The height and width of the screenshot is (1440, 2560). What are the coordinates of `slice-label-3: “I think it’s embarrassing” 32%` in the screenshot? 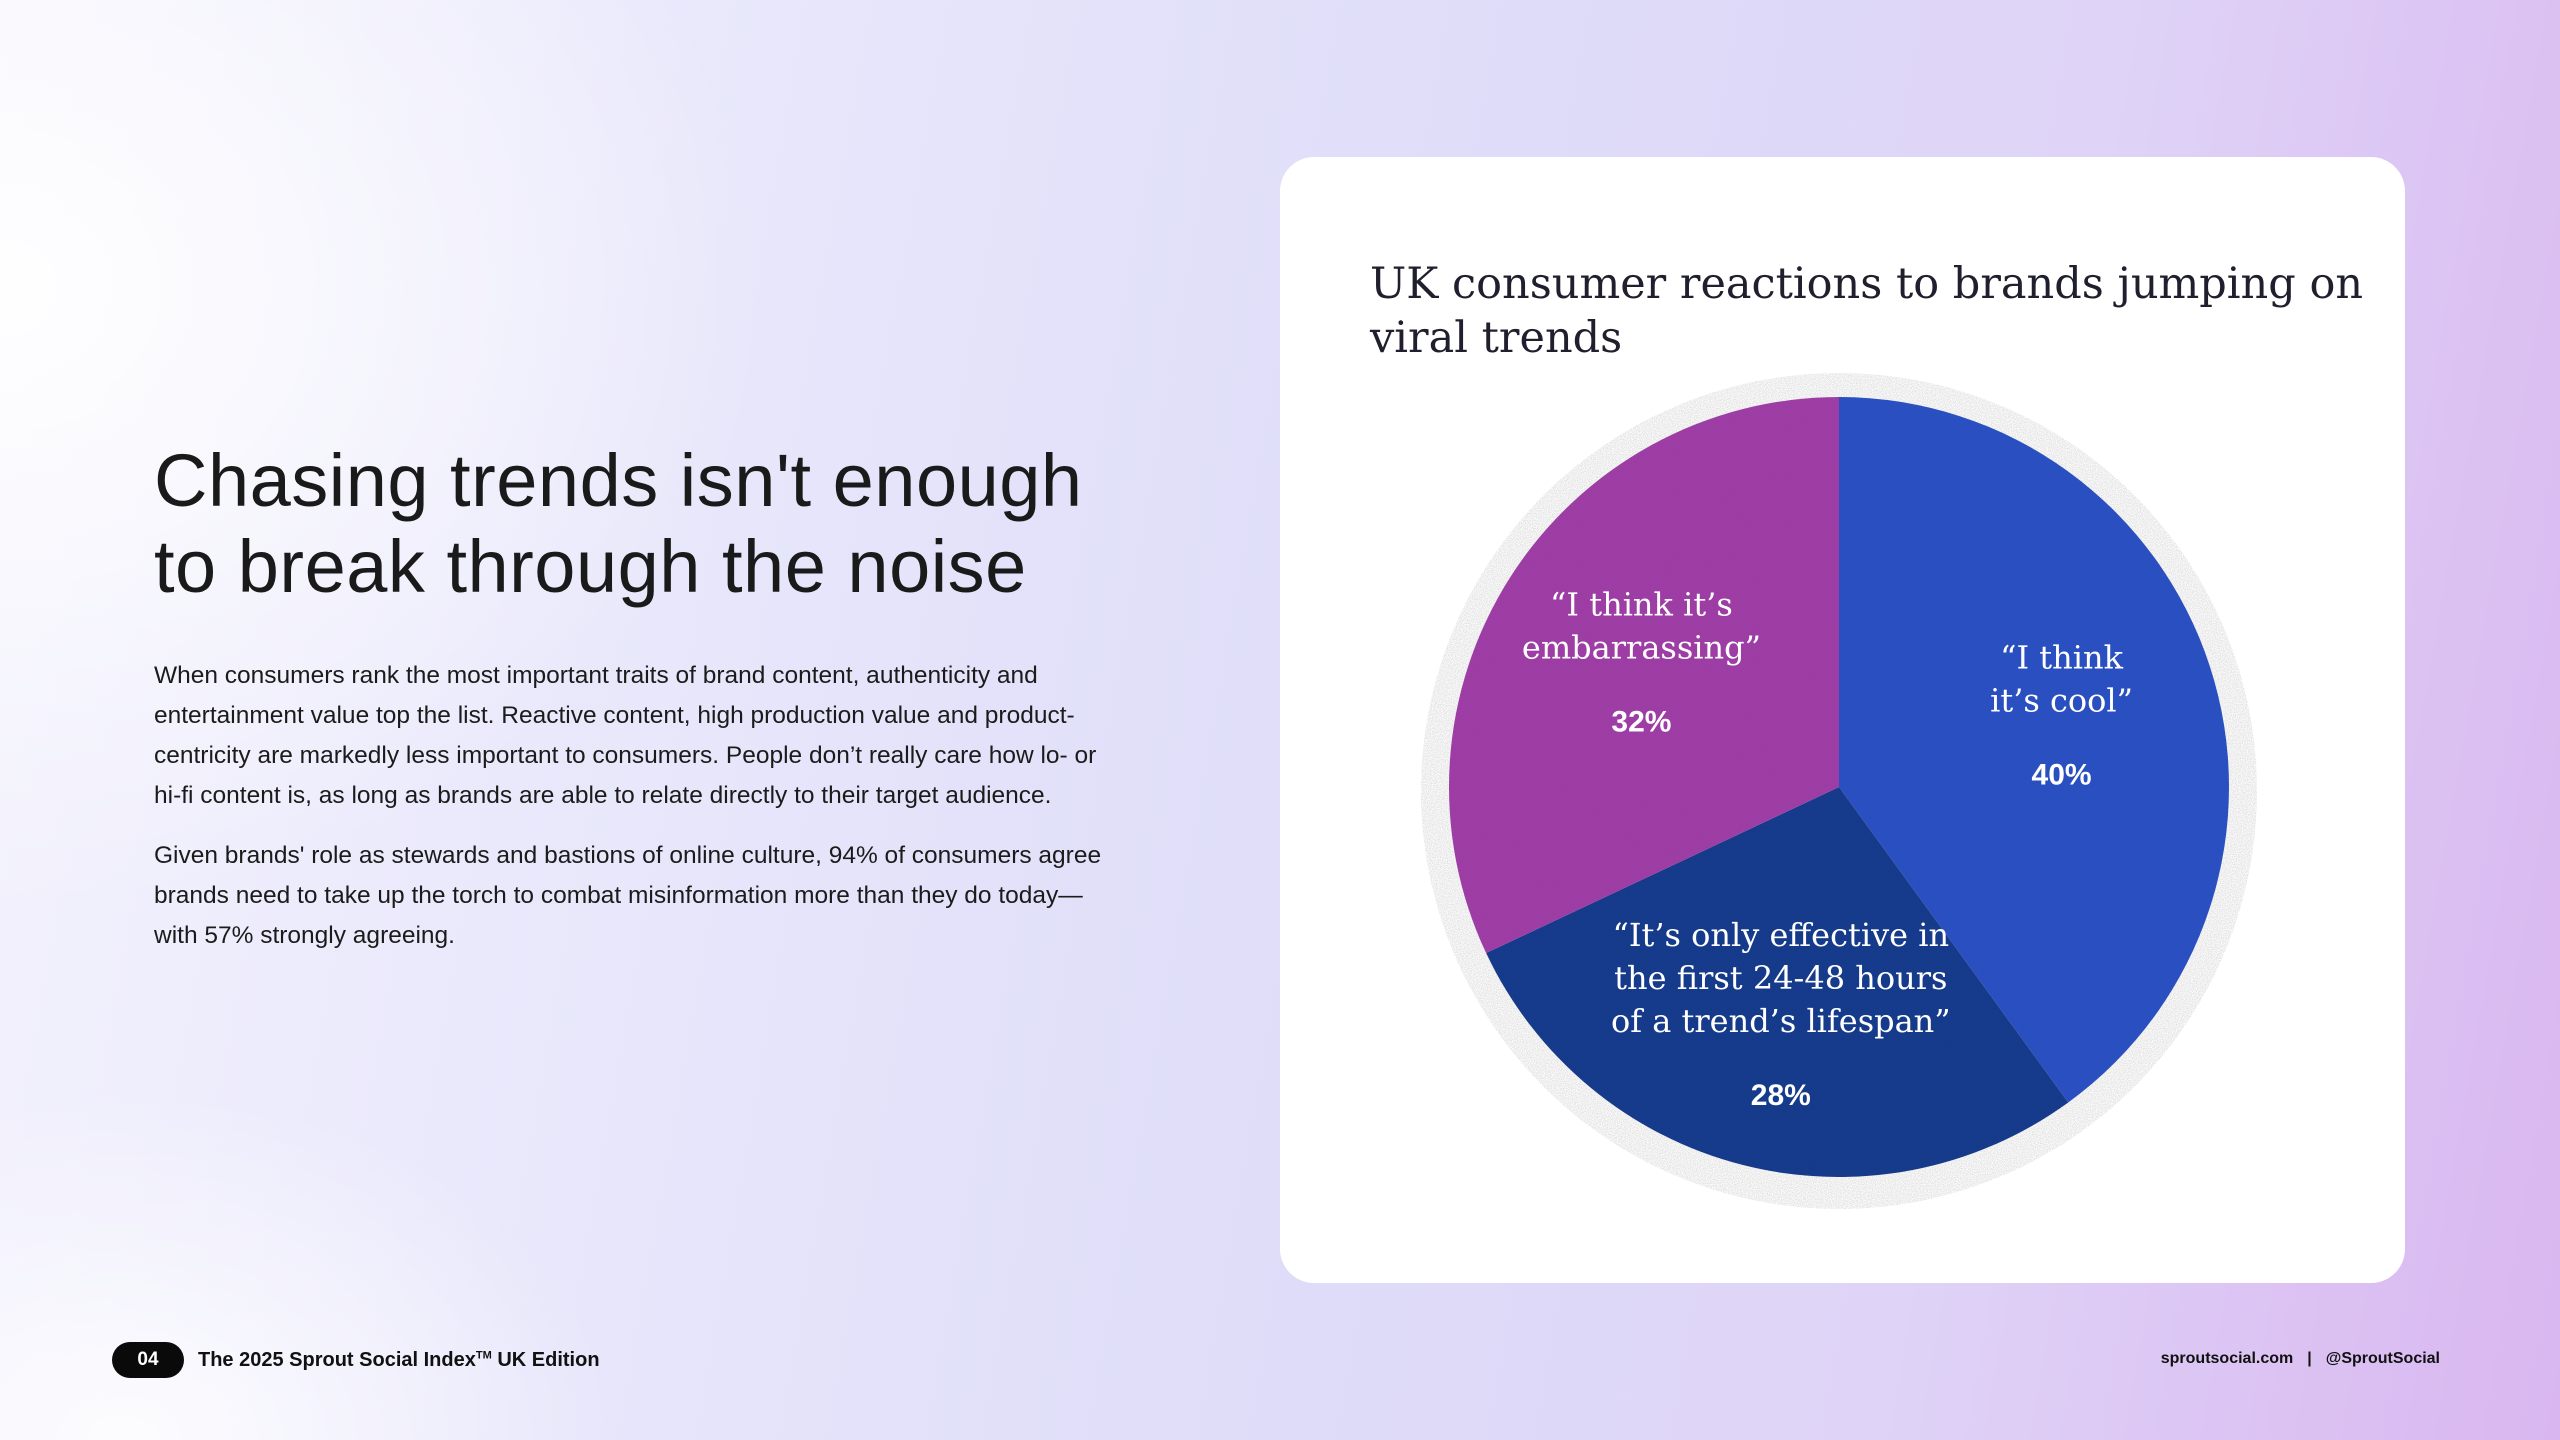 It's located at (1641, 662).